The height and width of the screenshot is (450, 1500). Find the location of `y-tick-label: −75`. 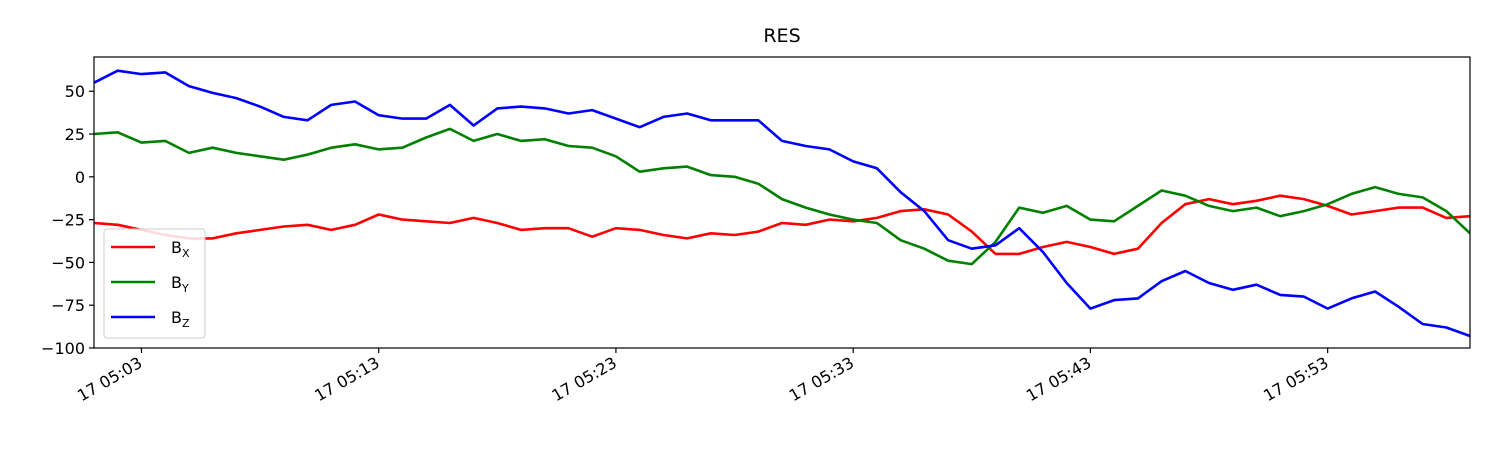

y-tick-label: −75 is located at coordinates (68, 305).